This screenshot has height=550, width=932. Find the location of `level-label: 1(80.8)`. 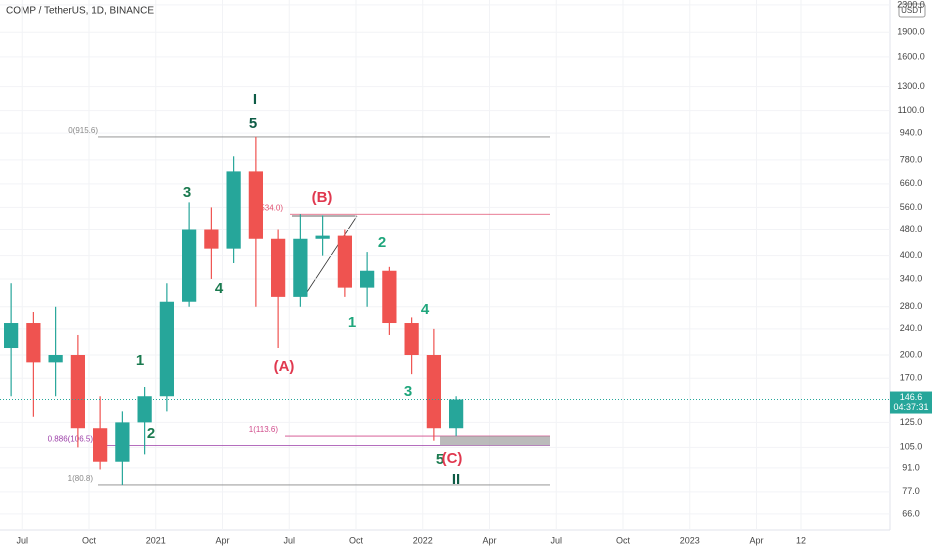

level-label: 1(80.8) is located at coordinates (81, 478).